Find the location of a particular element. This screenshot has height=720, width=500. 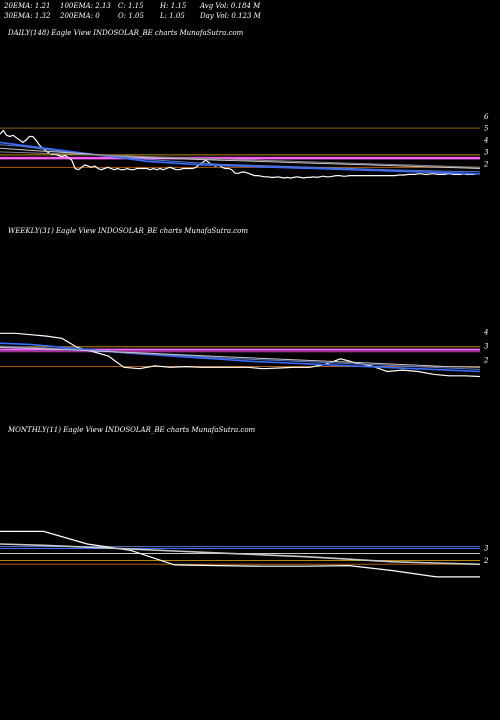

ema200-label: 200EMA: 0 is located at coordinates (80, 16).